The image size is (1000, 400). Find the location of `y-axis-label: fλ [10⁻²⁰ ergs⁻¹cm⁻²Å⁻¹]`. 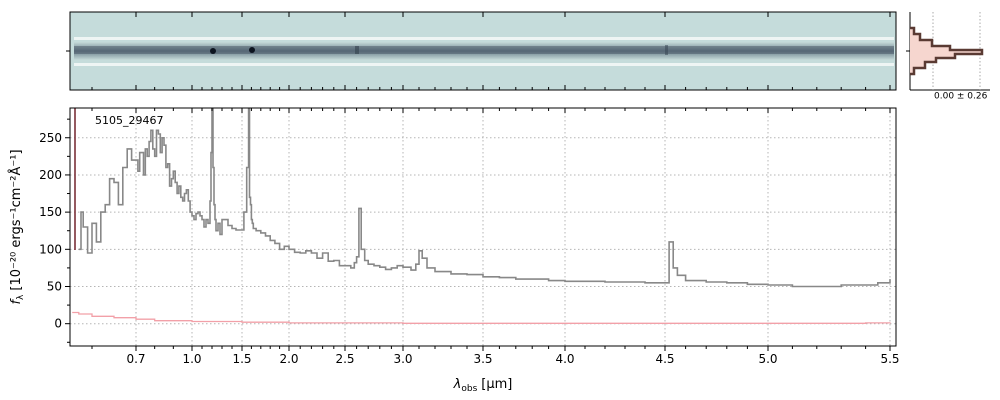

y-axis-label: fλ [10⁻²⁰ ergs⁻¹cm⁻²Å⁻¹] is located at coordinates (17, 226).